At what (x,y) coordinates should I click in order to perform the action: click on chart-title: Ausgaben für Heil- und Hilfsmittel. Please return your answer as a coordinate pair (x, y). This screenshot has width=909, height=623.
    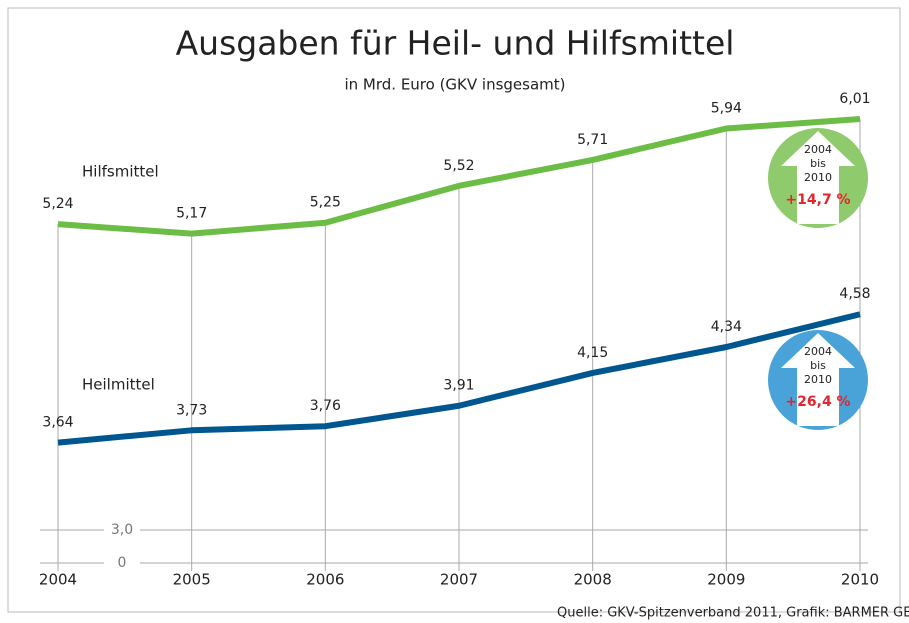
    Looking at the image, I should click on (455, 43).